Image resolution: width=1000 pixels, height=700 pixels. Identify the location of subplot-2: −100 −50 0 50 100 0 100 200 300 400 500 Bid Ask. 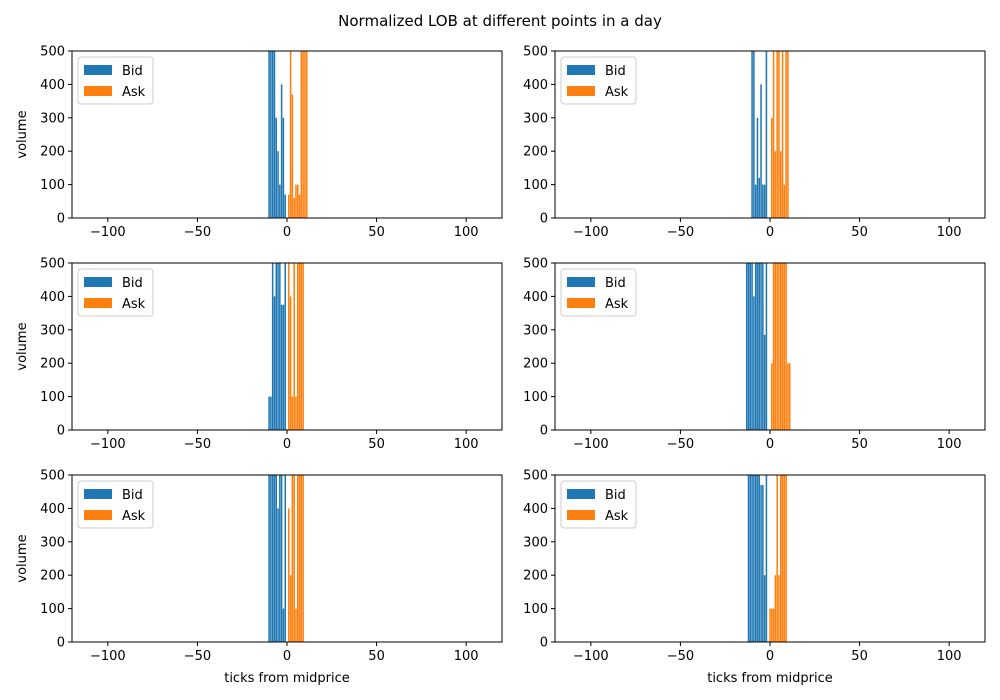
(754, 142).